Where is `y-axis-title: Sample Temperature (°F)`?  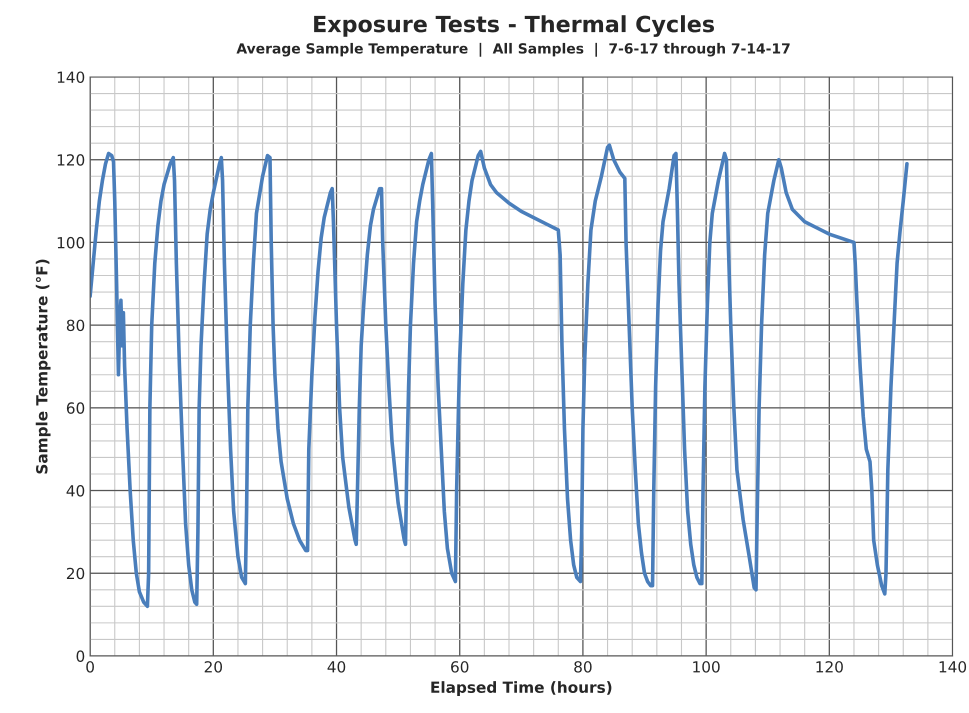
y-axis-title: Sample Temperature (°F) is located at coordinates (43, 367).